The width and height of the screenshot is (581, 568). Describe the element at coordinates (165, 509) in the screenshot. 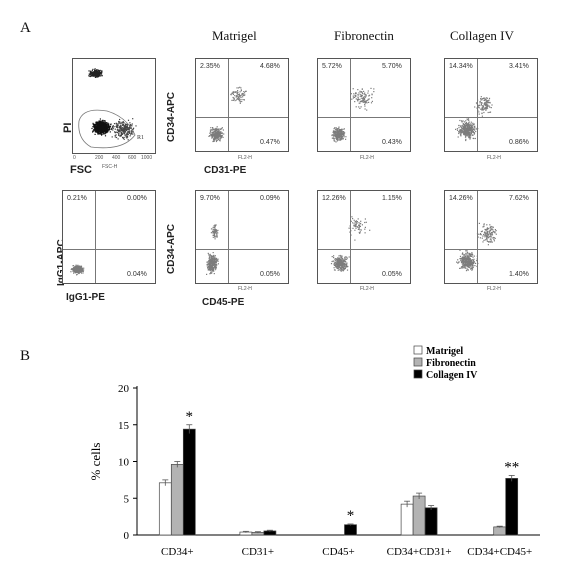

I see `bar` at that location.